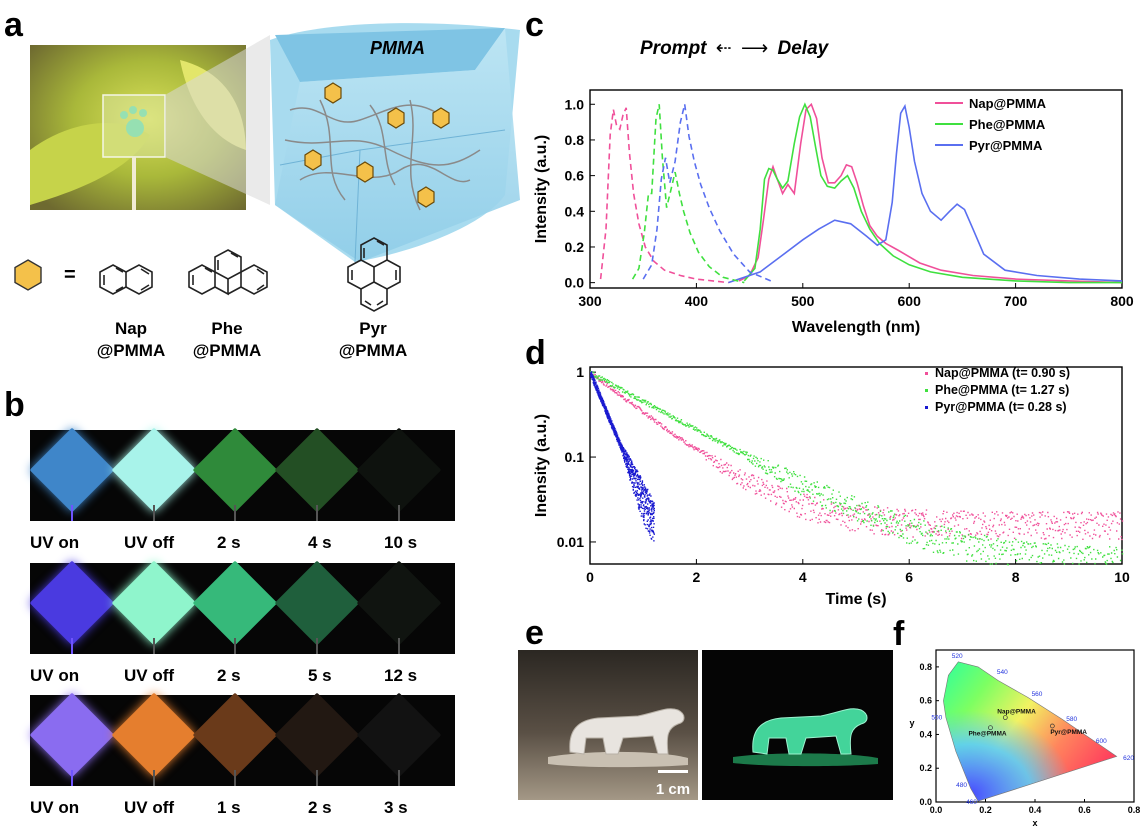  What do you see at coordinates (925, 734) in the screenshot?
I see `y-tick-label: 0.4` at bounding box center [925, 734].